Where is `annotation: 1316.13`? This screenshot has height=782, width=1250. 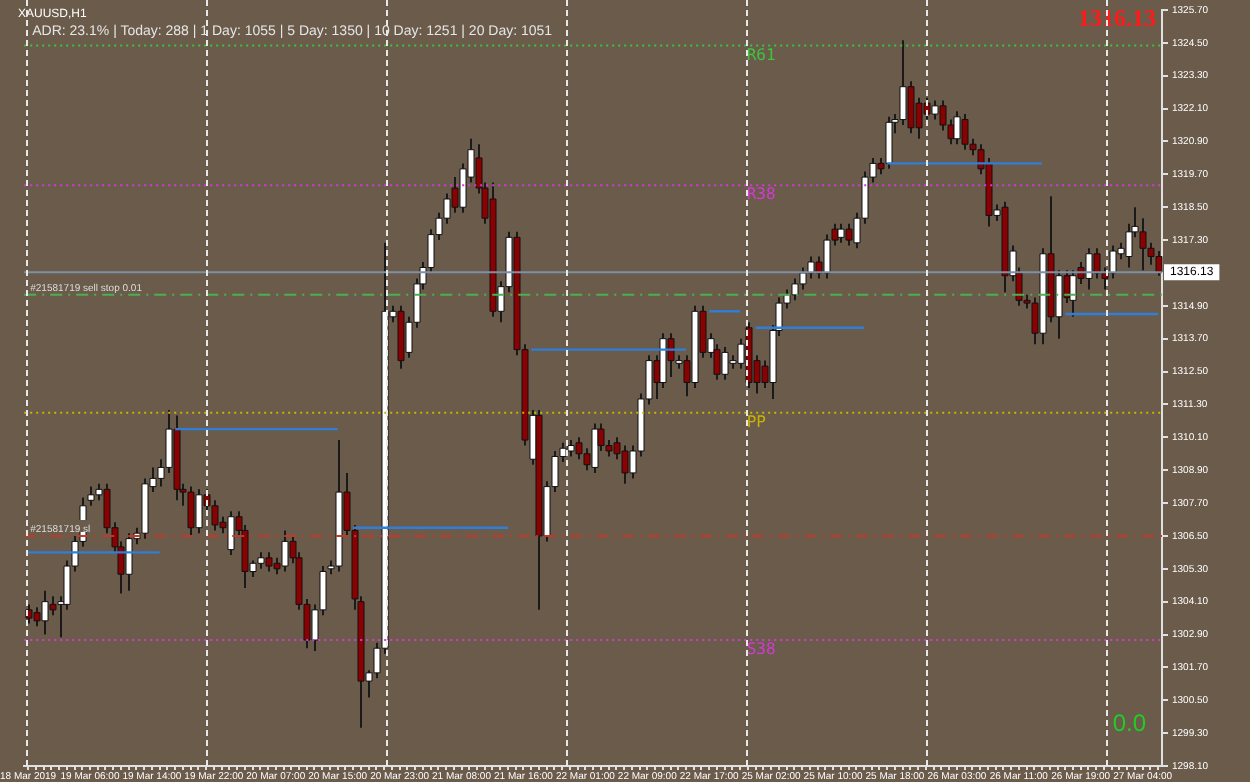 annotation: 1316.13 is located at coordinates (1117, 18).